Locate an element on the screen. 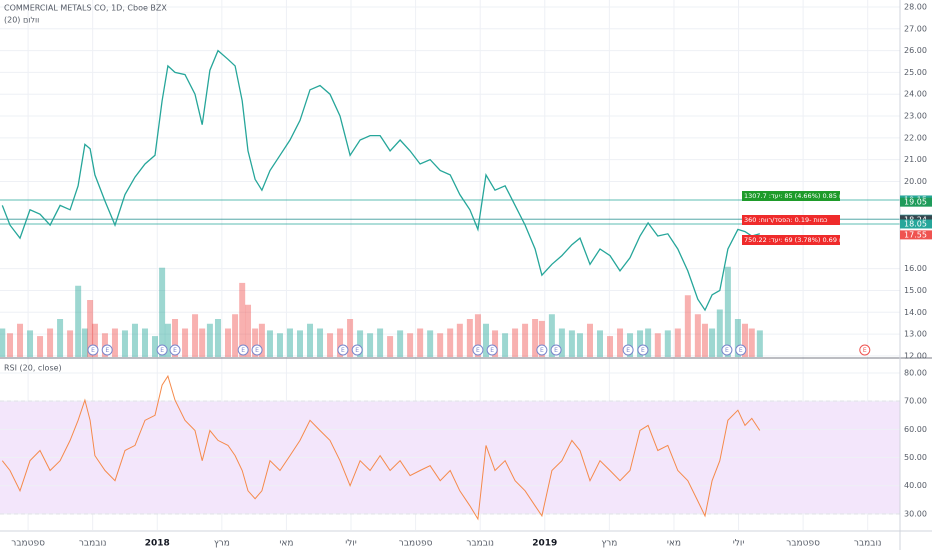  order-label: 750.22 :סכום 0.69 (3.78%) 69 :יעד is located at coordinates (798, 240).